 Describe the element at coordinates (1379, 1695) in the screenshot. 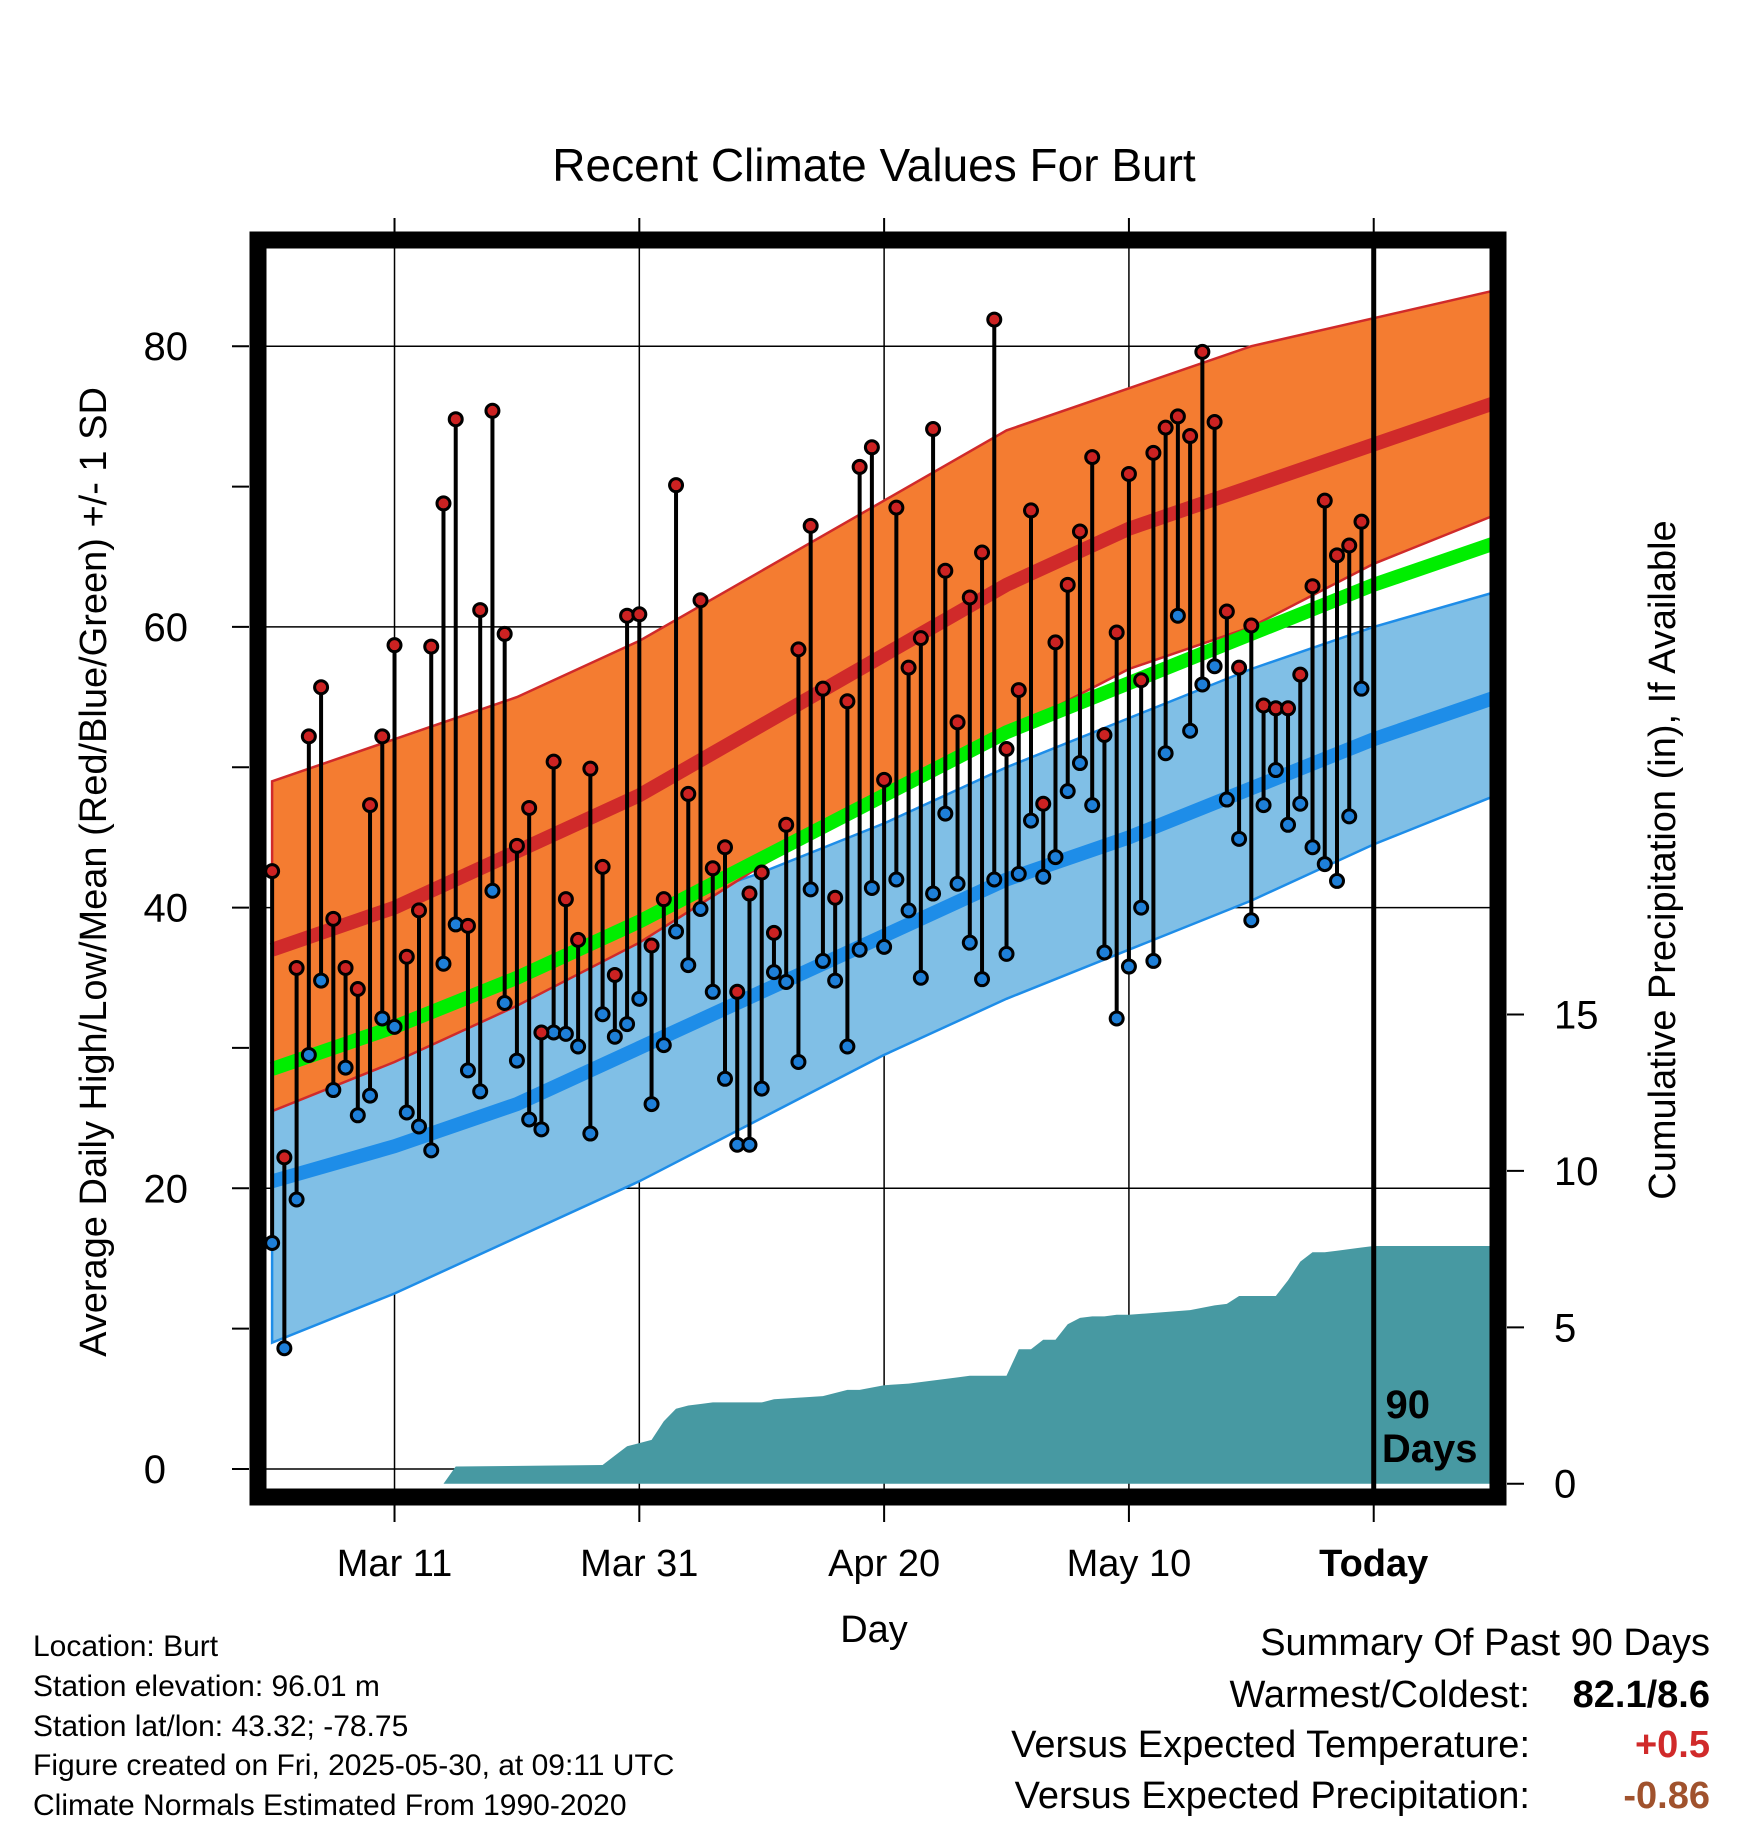

I see `warmest-coldest-label: Warmest/Coldest:` at that location.